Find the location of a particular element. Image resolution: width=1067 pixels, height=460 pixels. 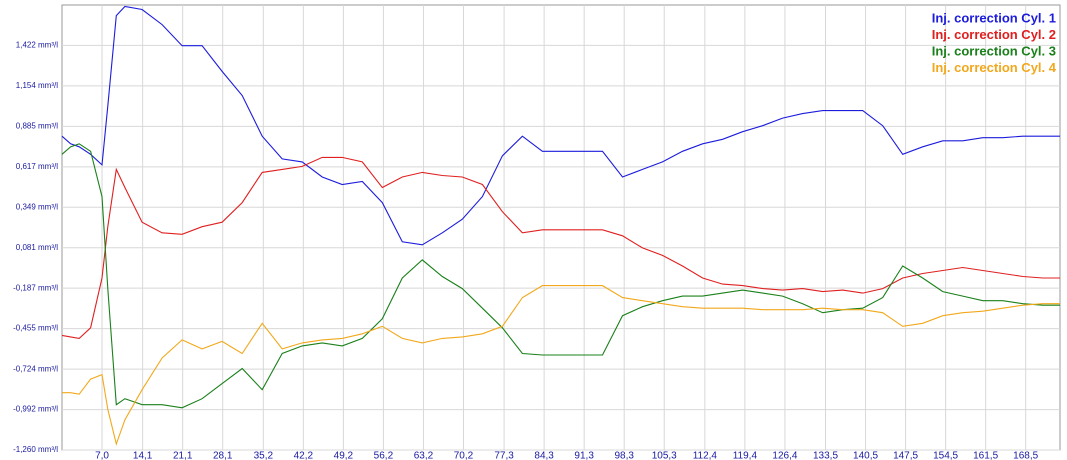

y-tick-label: -0,187 mm³/l is located at coordinates (35, 287).